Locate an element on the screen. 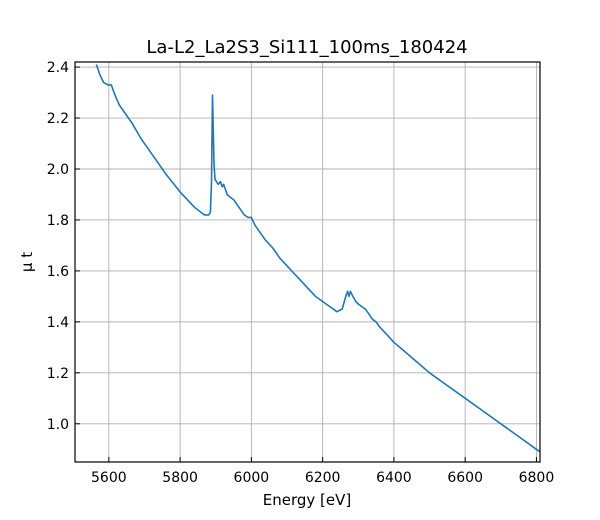  x-tick-label: 6200 is located at coordinates (323, 478).